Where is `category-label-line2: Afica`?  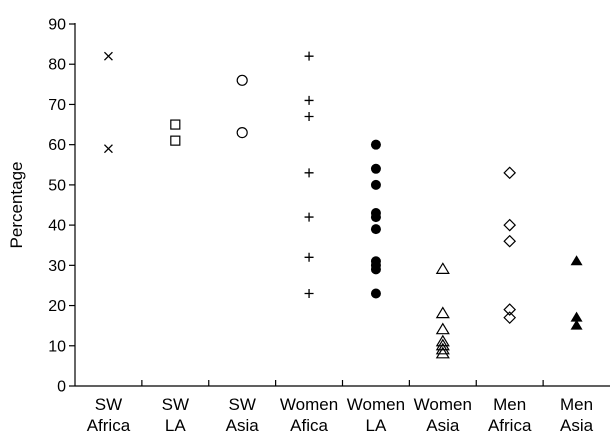 category-label-line2: Afica is located at coordinates (309, 425).